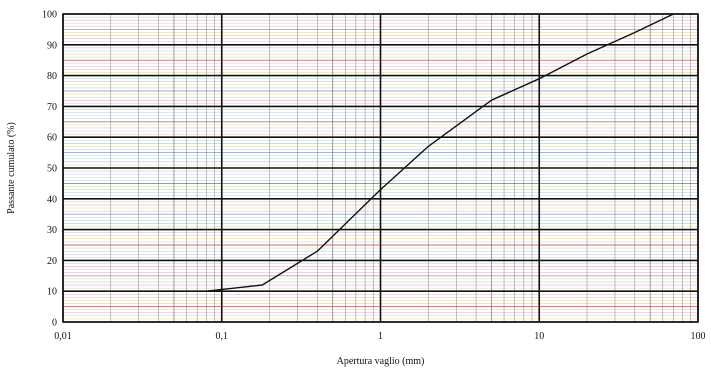 The width and height of the screenshot is (711, 369). What do you see at coordinates (698, 336) in the screenshot?
I see `x-tick-label: 100` at bounding box center [698, 336].